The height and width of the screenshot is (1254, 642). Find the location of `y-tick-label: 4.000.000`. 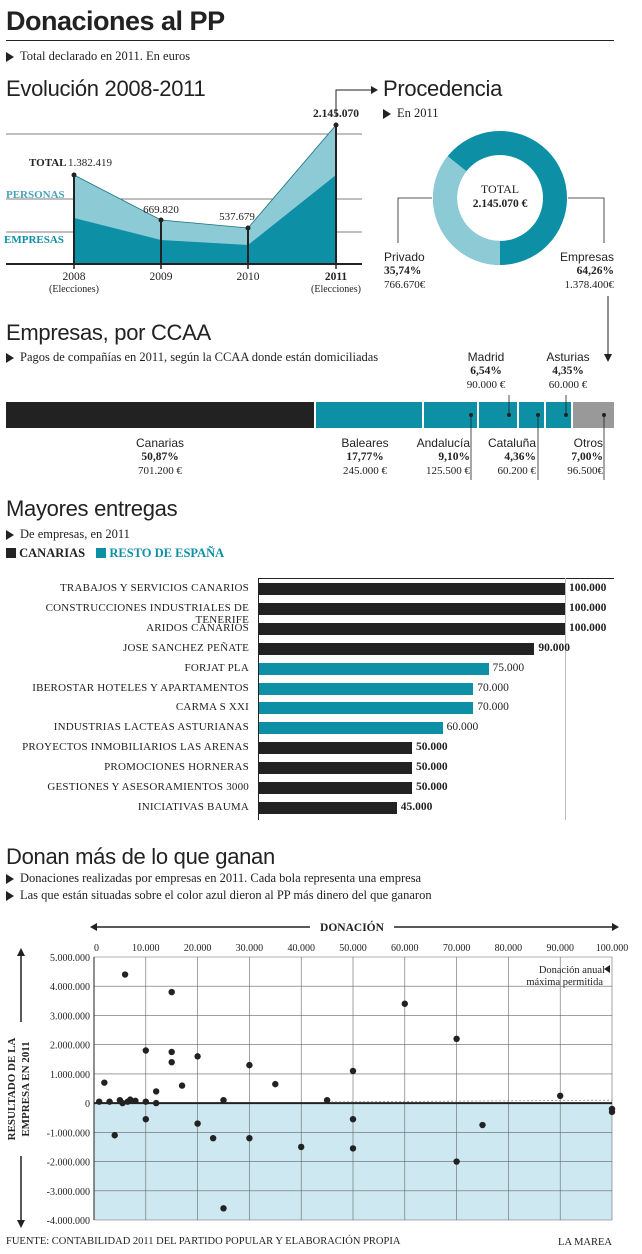

y-tick-label: 4.000.000 is located at coordinates (70, 987).